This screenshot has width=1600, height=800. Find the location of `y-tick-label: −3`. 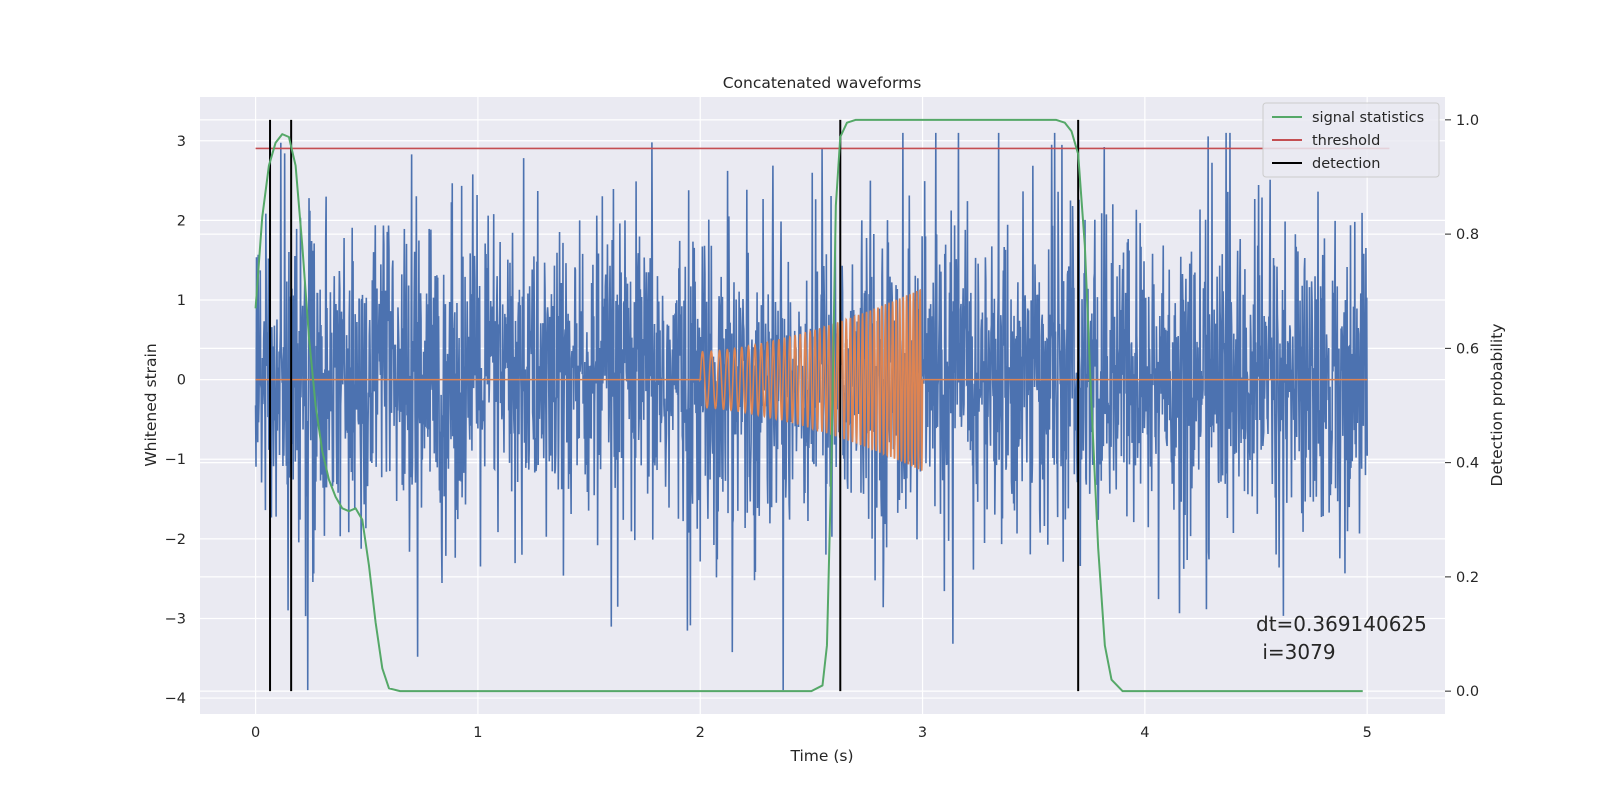

y-tick-label: −3 is located at coordinates (175, 619).